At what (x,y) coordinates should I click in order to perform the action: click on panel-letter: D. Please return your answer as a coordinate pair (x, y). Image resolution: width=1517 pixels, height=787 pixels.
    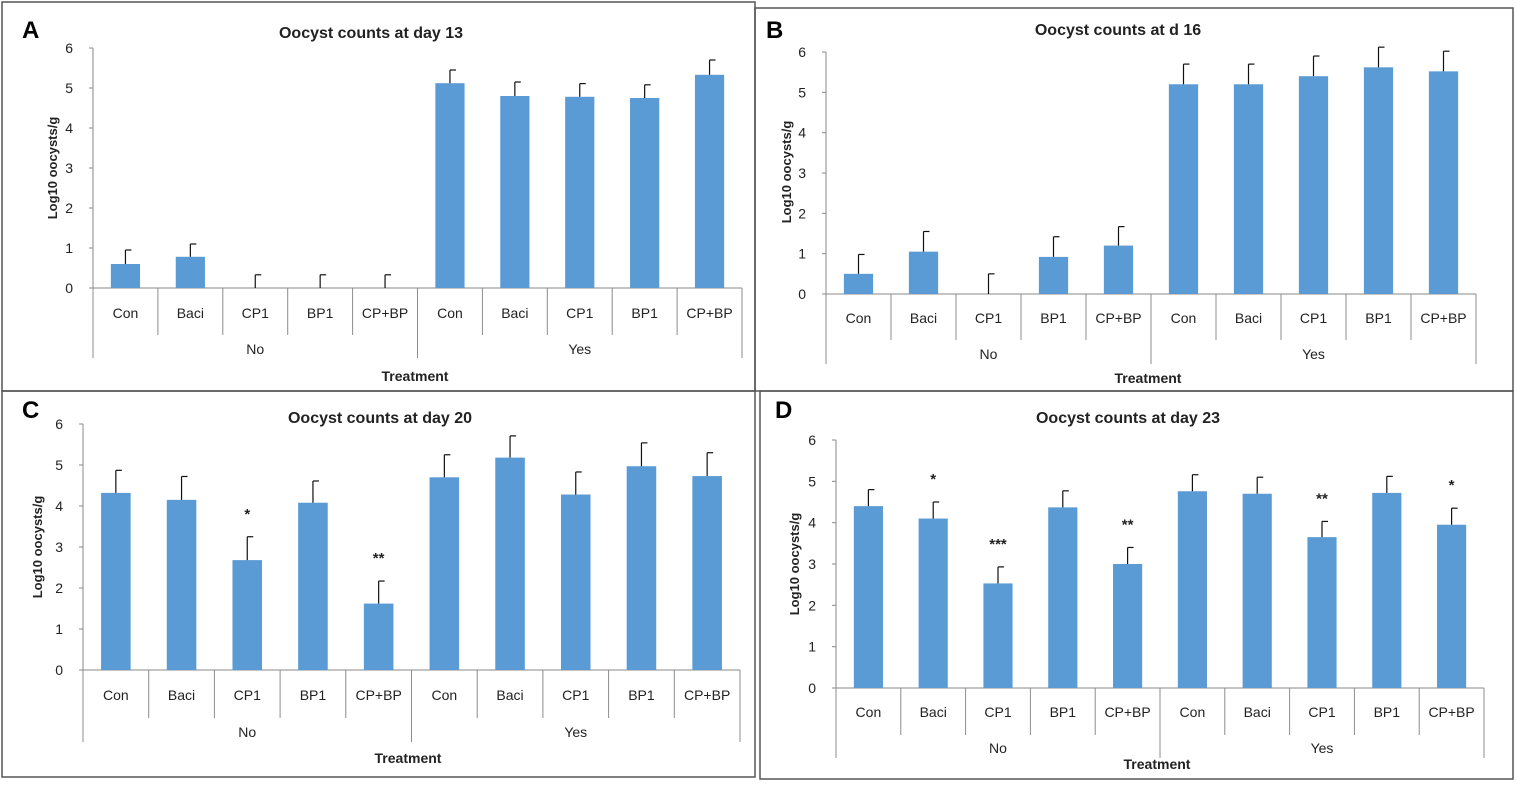
    Looking at the image, I should click on (783, 410).